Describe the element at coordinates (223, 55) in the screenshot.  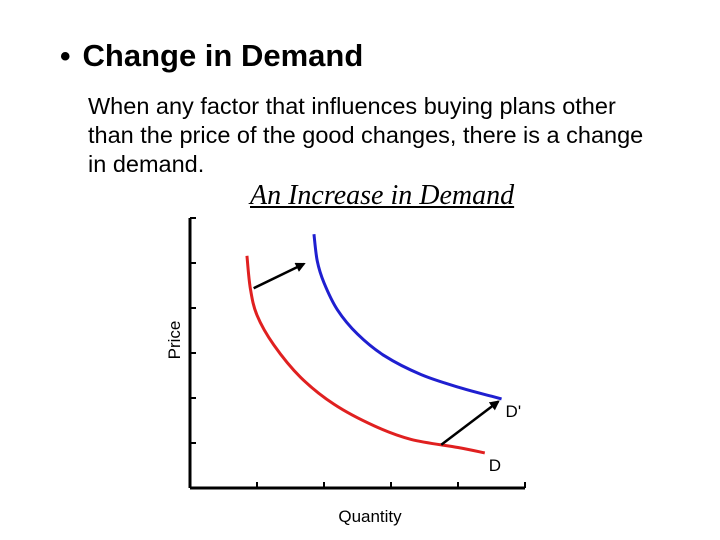
I see `slide-heading: Change in Demand` at that location.